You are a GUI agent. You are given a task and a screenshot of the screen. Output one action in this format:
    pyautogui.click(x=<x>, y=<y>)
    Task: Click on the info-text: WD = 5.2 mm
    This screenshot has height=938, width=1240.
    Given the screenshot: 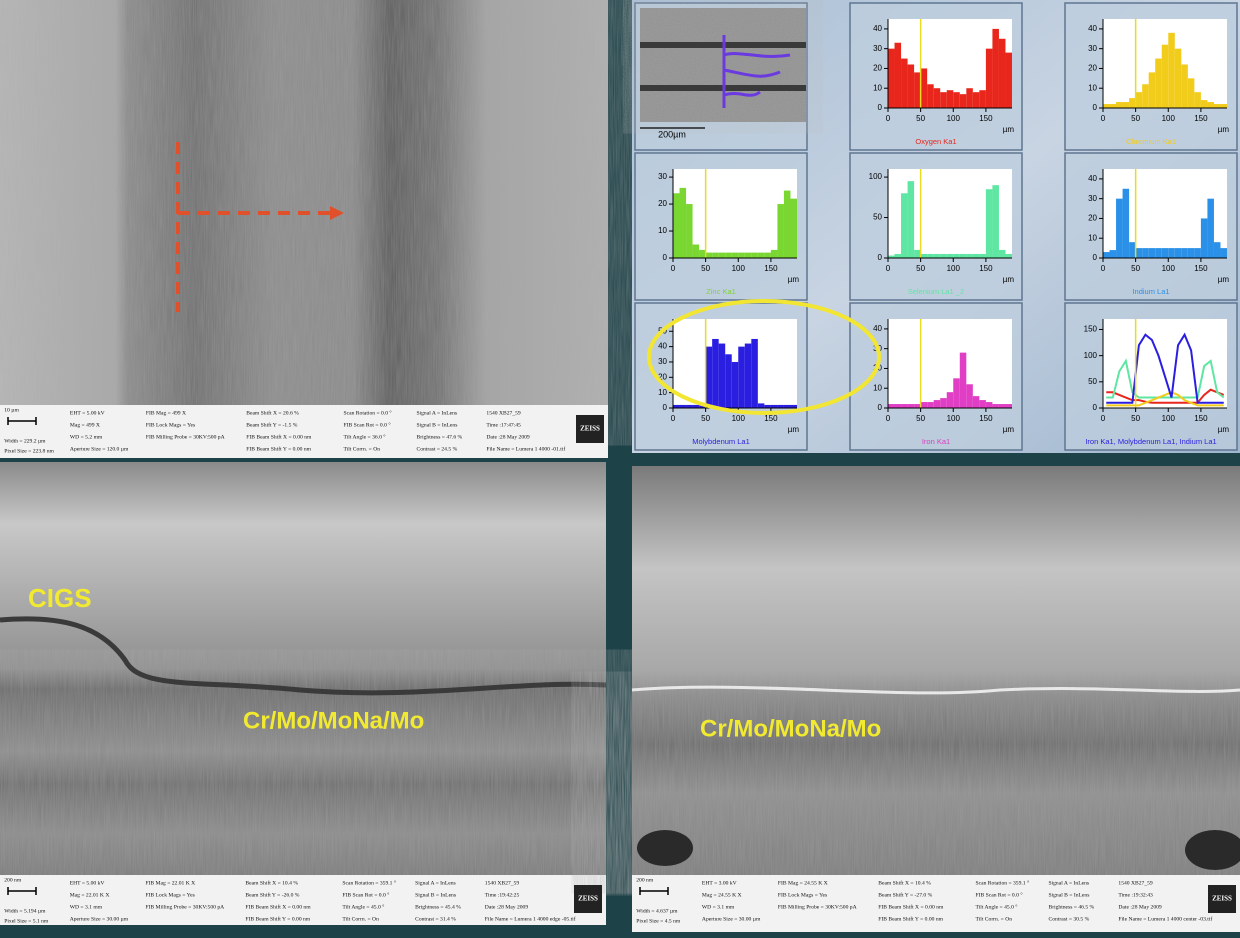 What is the action you would take?
    pyautogui.click(x=86, y=437)
    